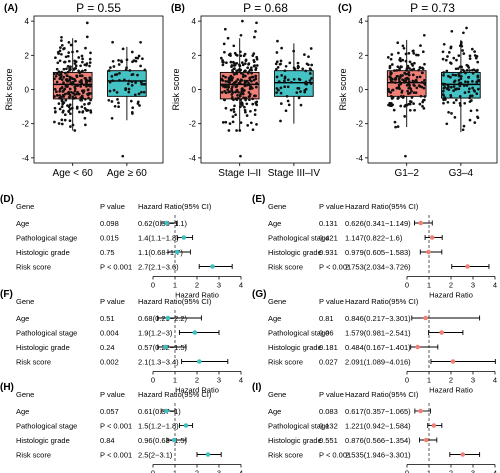 This screenshot has height=473, width=500. I want to click on panel-tag: (B), so click(178, 8).